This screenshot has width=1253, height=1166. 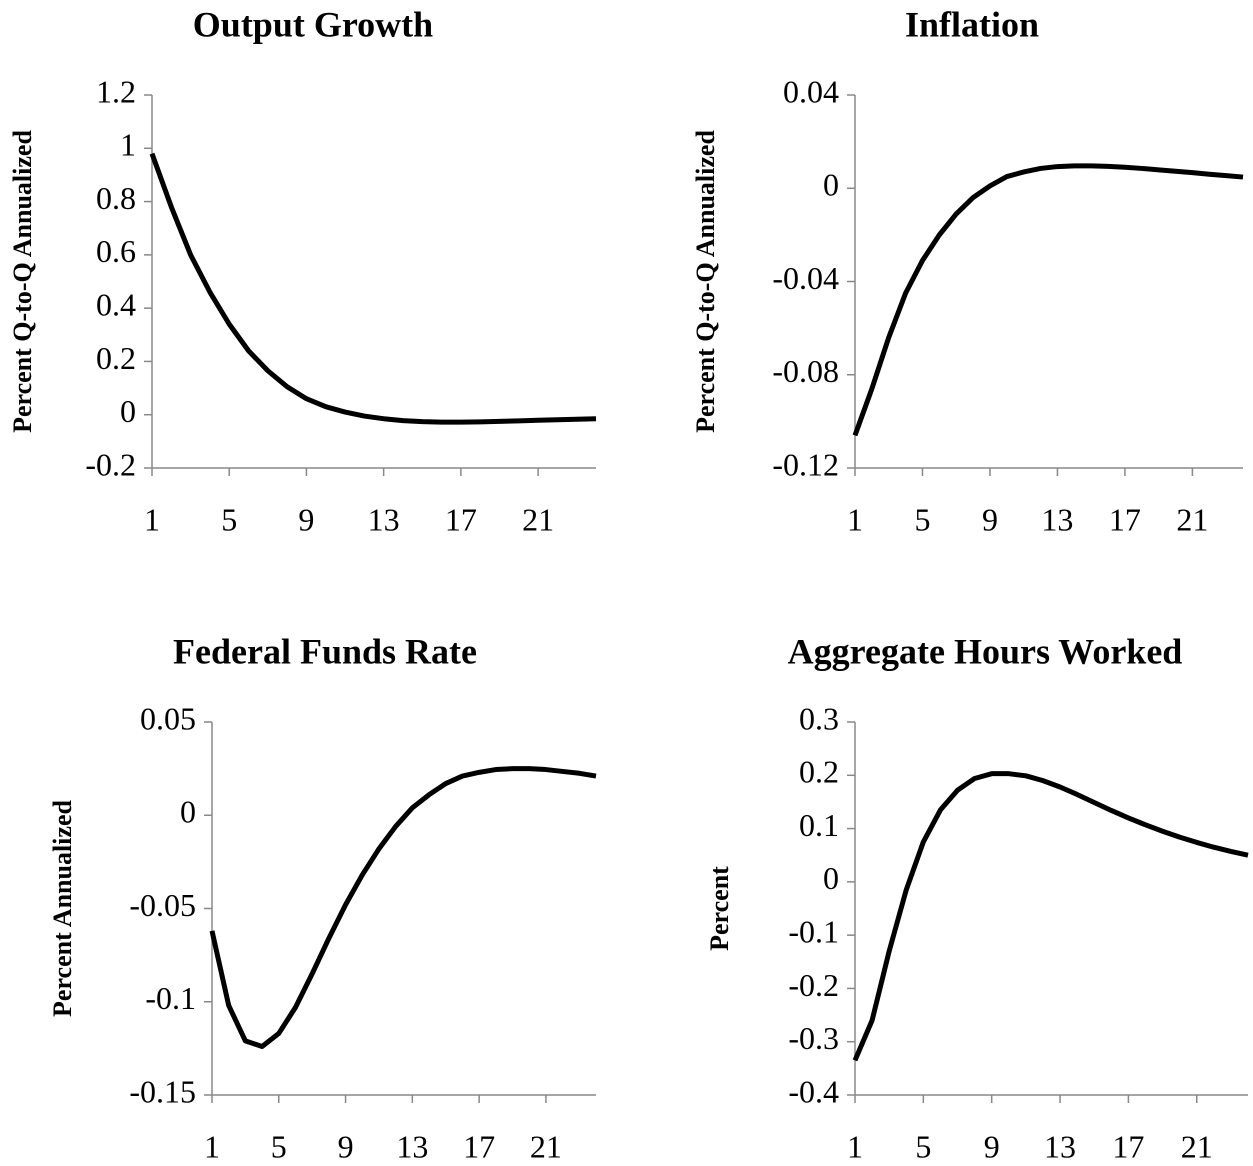 What do you see at coordinates (128, 145) in the screenshot?
I see `y-tick-label: 1` at bounding box center [128, 145].